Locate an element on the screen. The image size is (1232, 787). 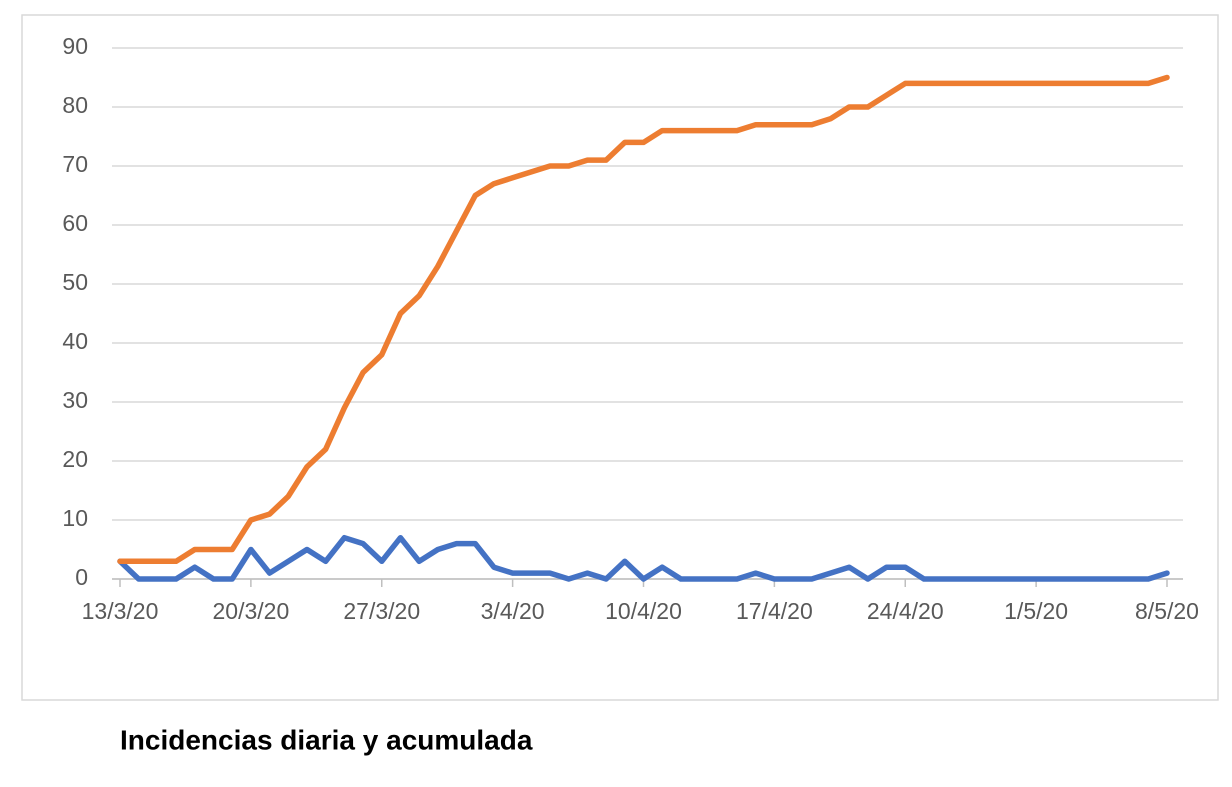
x-tick-label: 24/4/20 is located at coordinates (905, 611).